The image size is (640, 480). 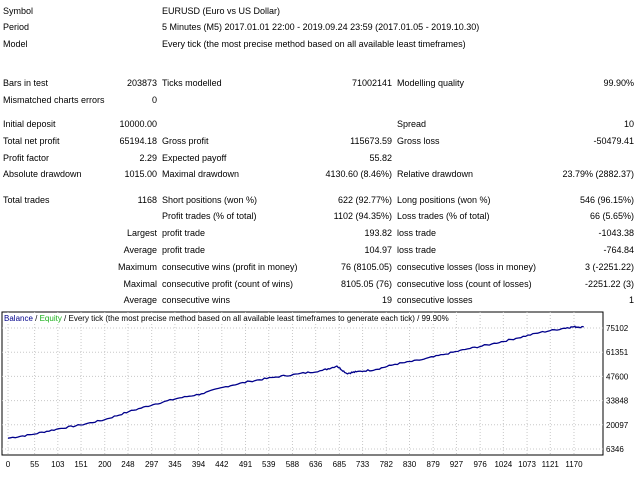 What do you see at coordinates (371, 141) in the screenshot?
I see `gross-profit-value: 115673.59` at bounding box center [371, 141].